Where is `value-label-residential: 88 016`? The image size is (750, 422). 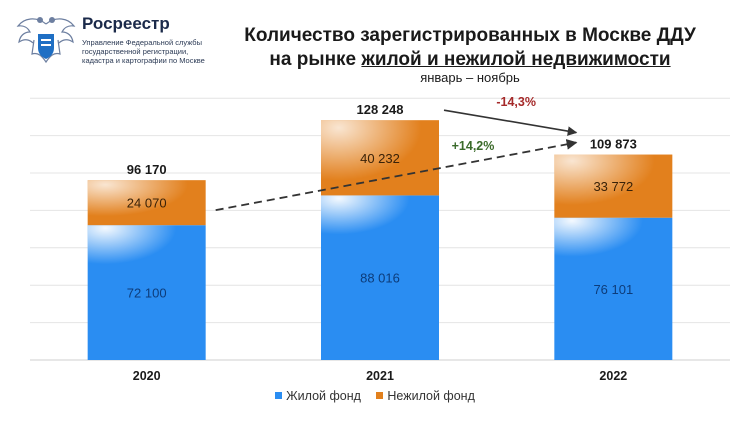
value-label-residential: 88 016 is located at coordinates (380, 278).